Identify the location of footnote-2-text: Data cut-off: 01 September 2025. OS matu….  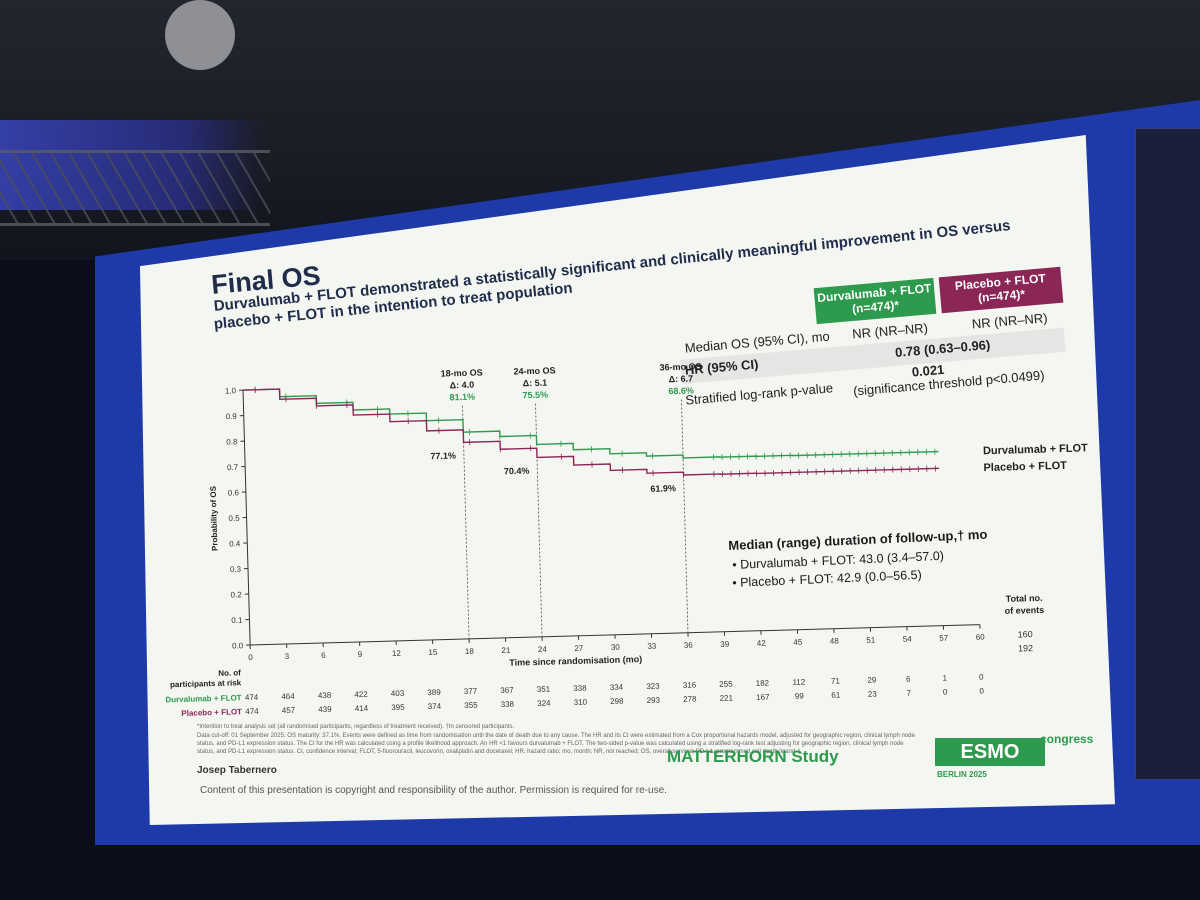
(556, 740).